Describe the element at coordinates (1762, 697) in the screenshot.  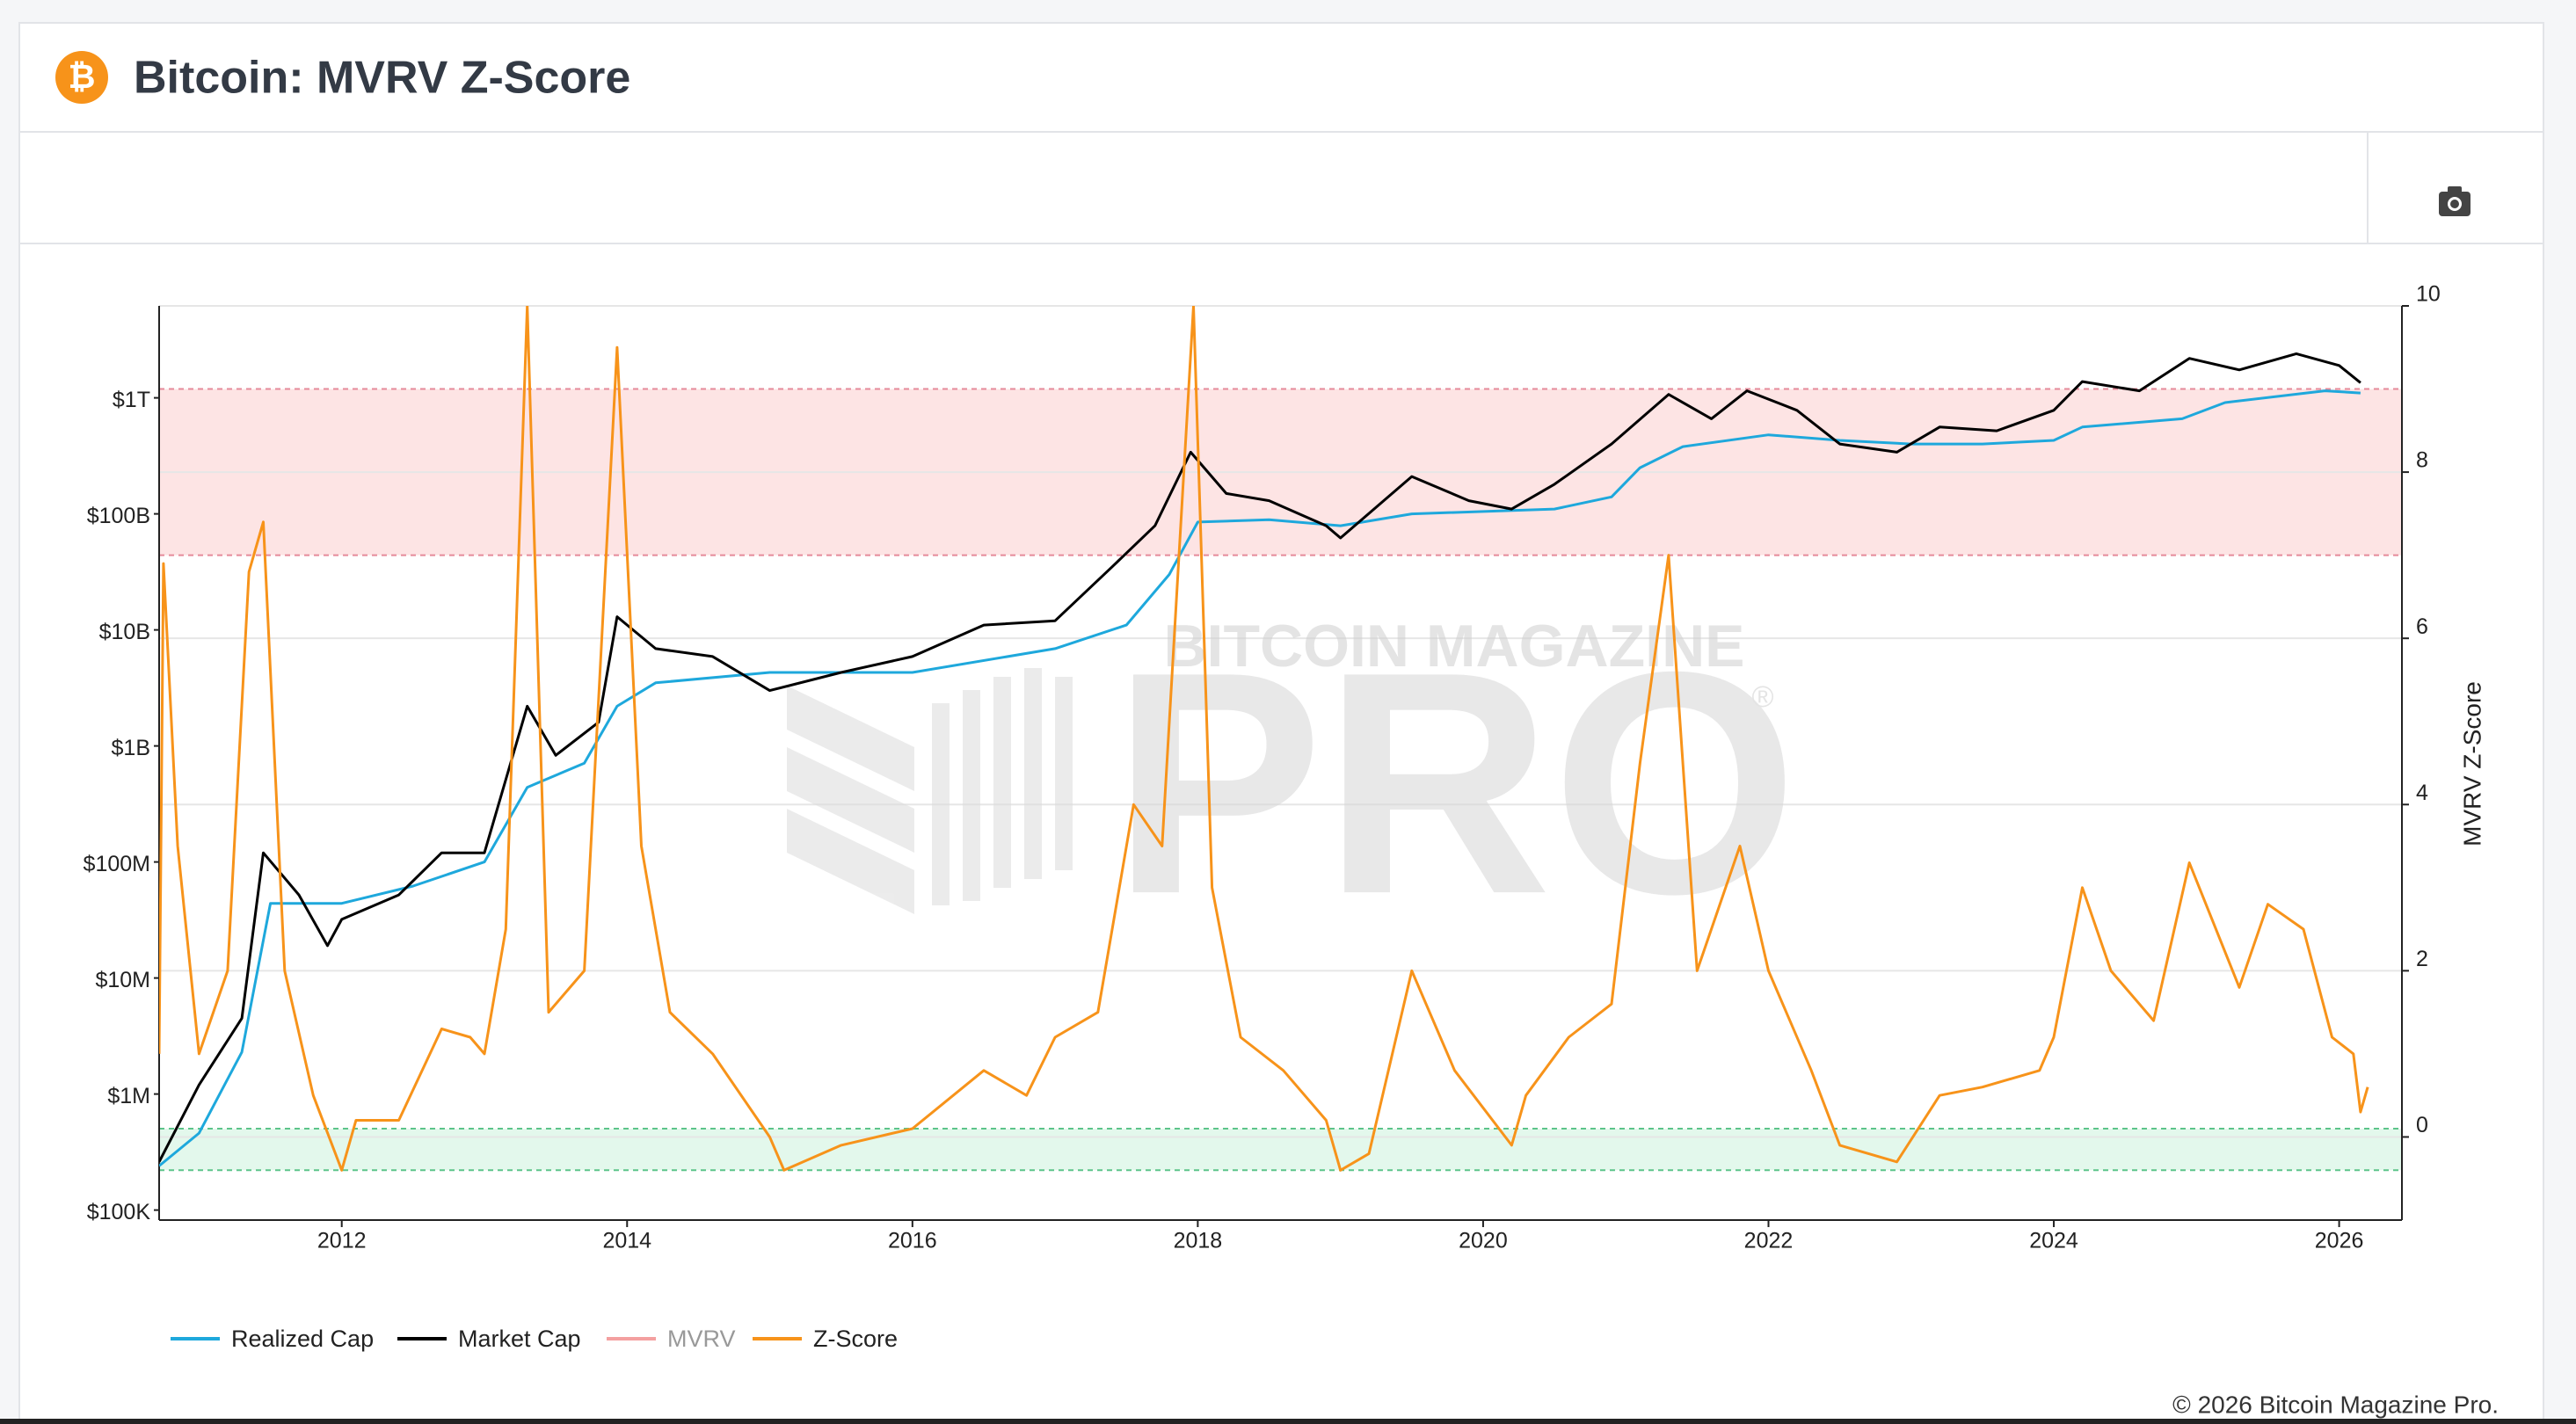
I see `watermark-text: ®` at that location.